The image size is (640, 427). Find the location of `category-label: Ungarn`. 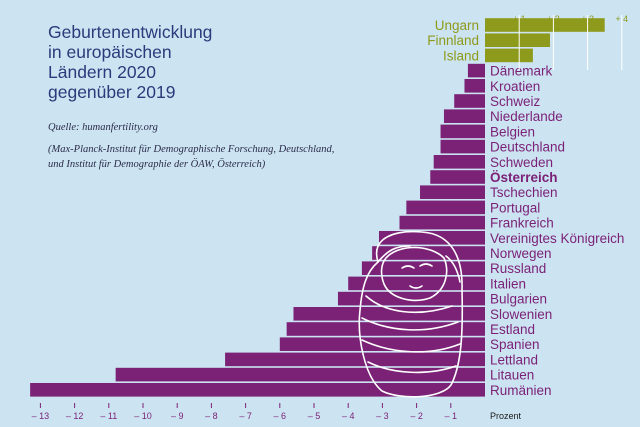

category-label: Ungarn is located at coordinates (457, 25).